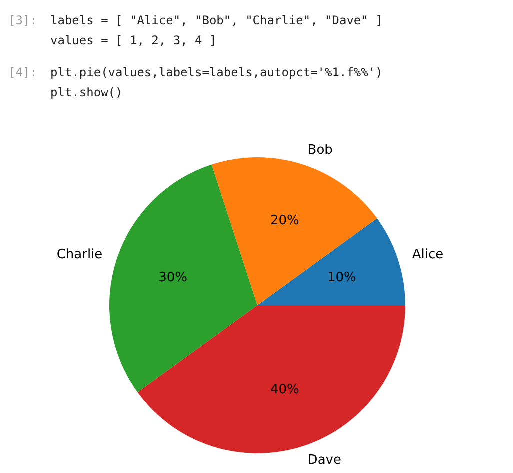 This screenshot has height=473, width=513. Describe the element at coordinates (428, 255) in the screenshot. I see `slice-label: Alice` at that location.